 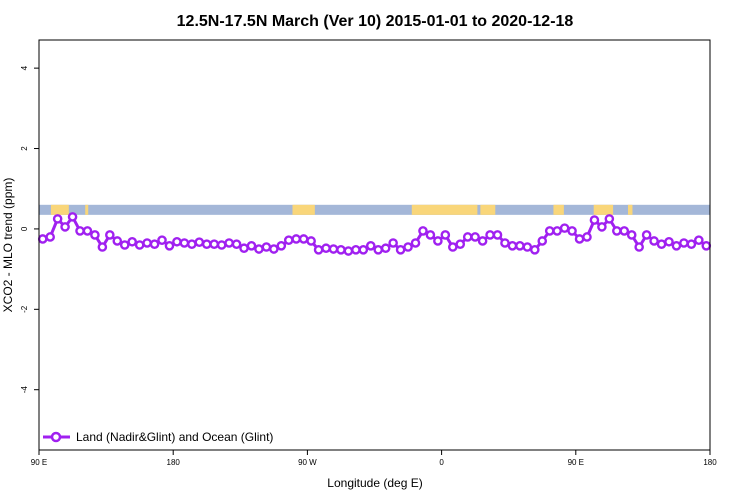 I want to click on y-tick-label: 4, so click(x=24, y=67).